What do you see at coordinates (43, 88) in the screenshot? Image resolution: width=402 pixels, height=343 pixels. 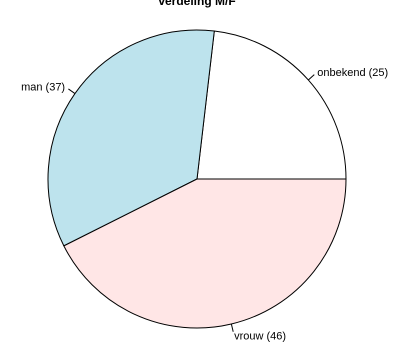 I see `pie-label-man-37: man (37)` at bounding box center [43, 88].